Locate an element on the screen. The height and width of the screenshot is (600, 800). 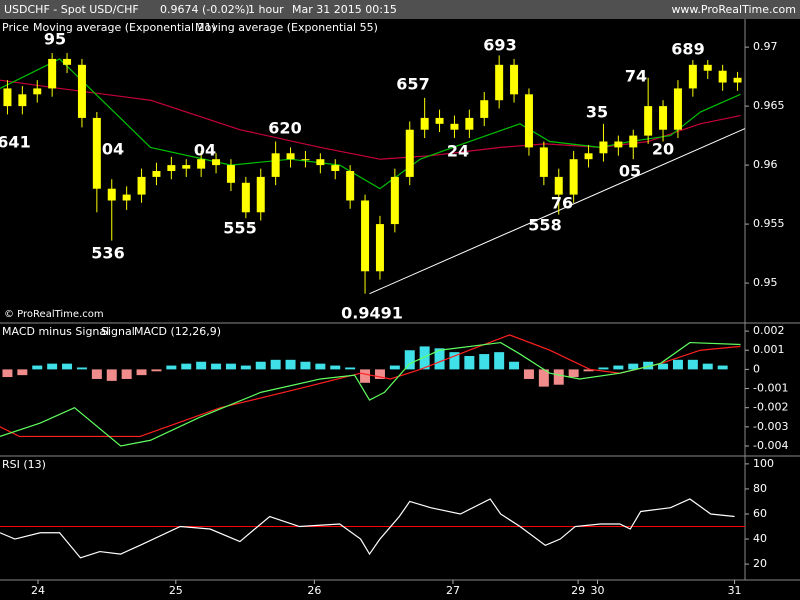
x-tick-label: 30 is located at coordinates (597, 590).